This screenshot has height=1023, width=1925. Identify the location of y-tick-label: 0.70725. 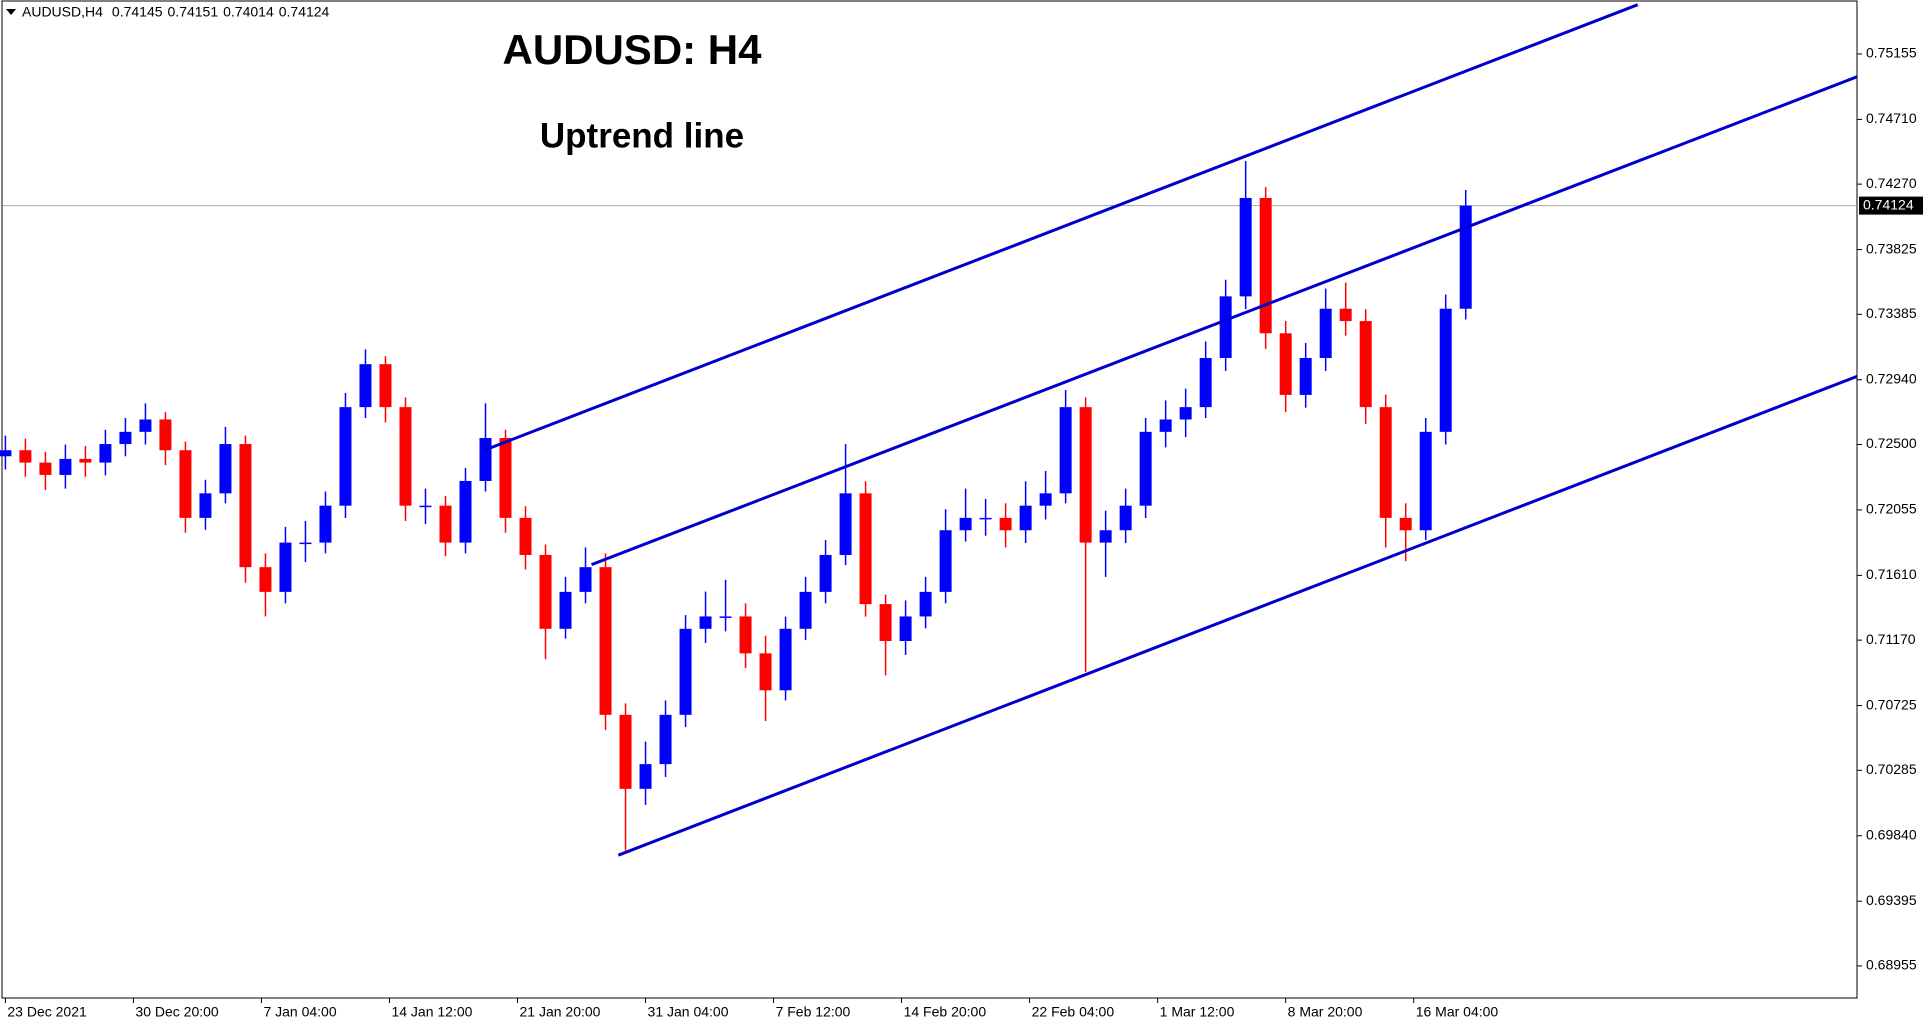
(1891, 704).